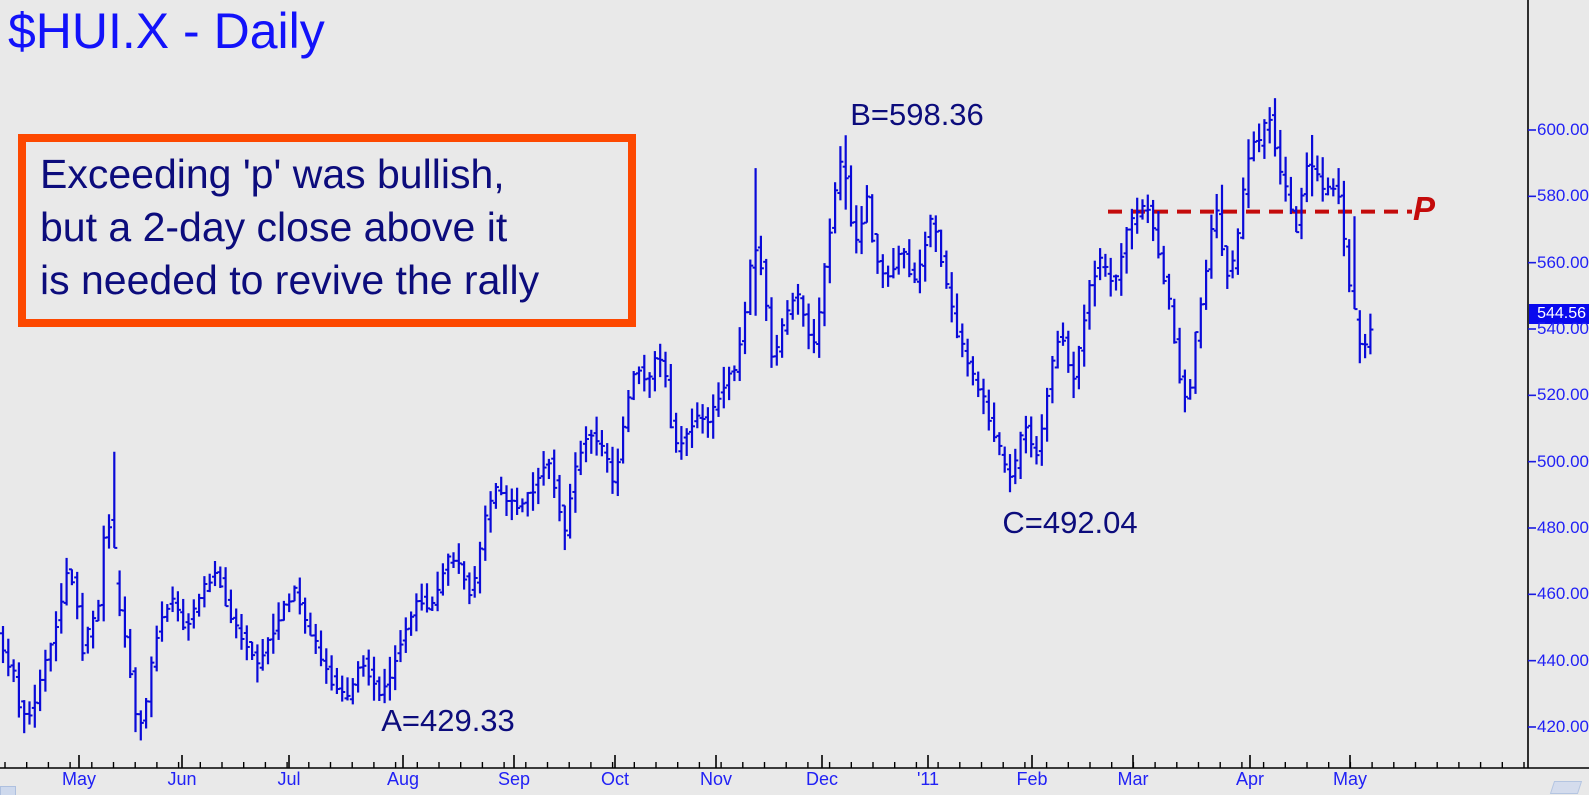  I want to click on price-label-580: 580.00, so click(1563, 196).